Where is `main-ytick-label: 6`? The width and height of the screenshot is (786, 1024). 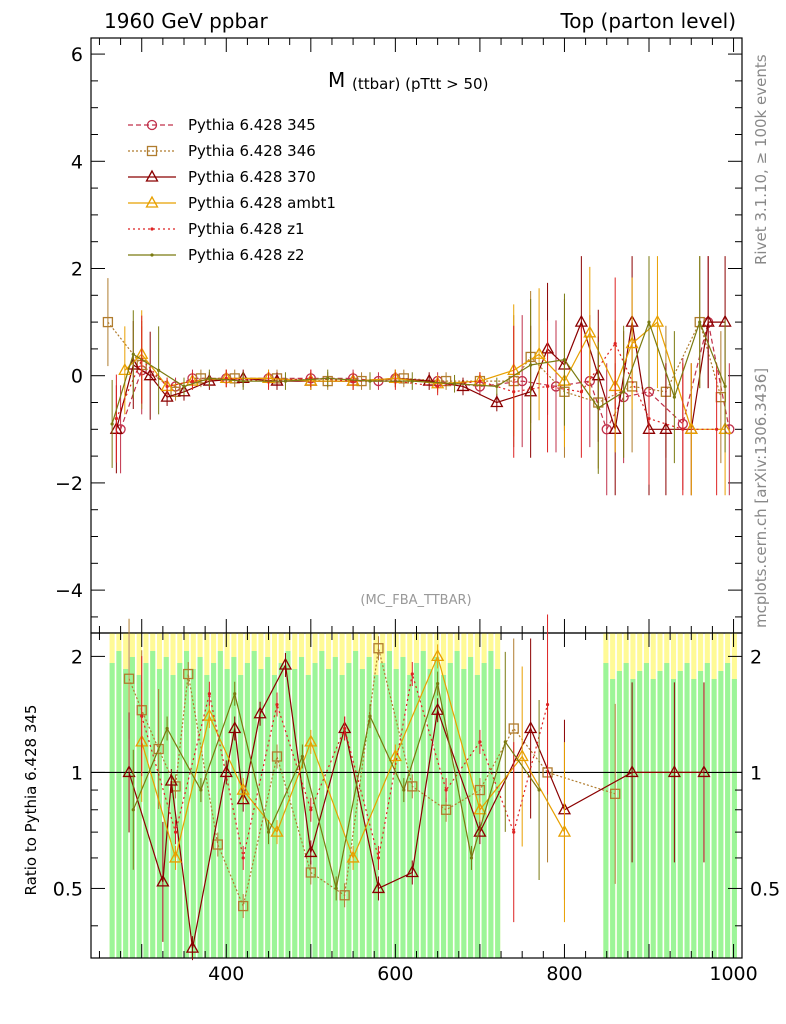
main-ytick-label: 6 is located at coordinates (77, 55).